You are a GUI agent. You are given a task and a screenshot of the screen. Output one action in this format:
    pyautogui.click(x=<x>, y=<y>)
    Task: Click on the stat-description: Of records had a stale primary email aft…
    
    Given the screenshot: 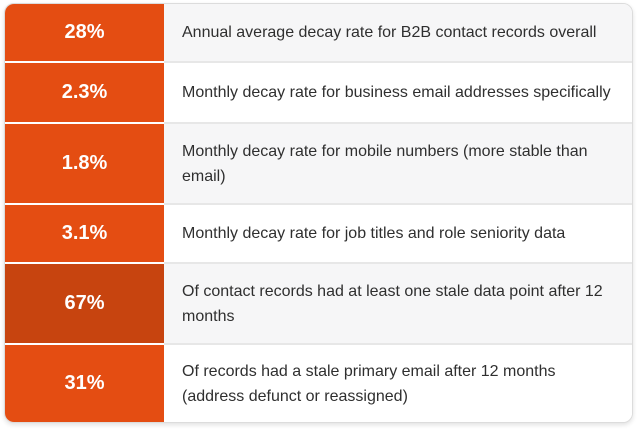 What is the action you would take?
    pyautogui.click(x=398, y=383)
    